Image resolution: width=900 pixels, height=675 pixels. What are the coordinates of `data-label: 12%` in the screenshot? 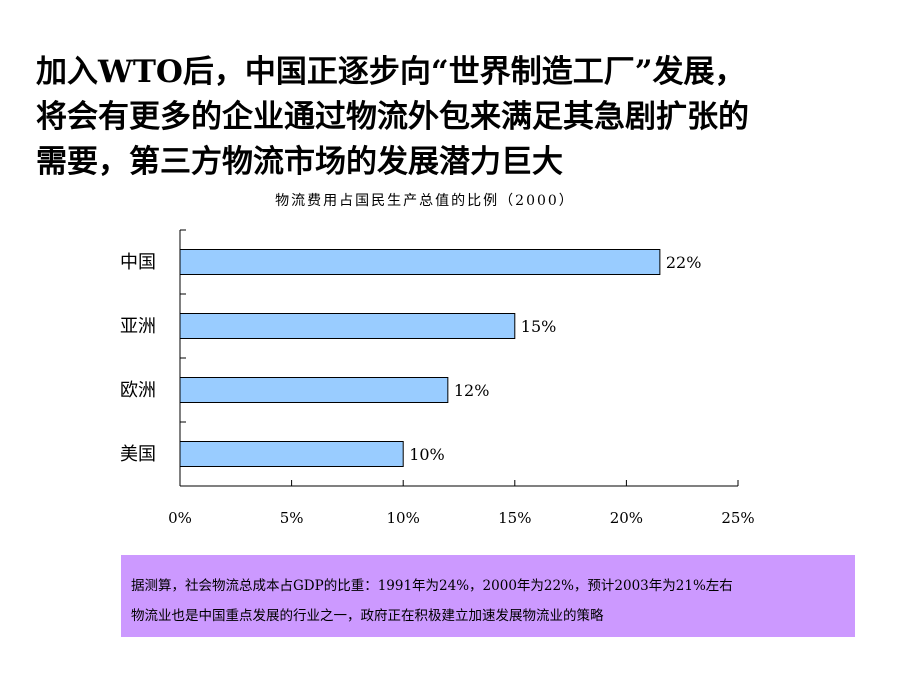 It's located at (472, 390).